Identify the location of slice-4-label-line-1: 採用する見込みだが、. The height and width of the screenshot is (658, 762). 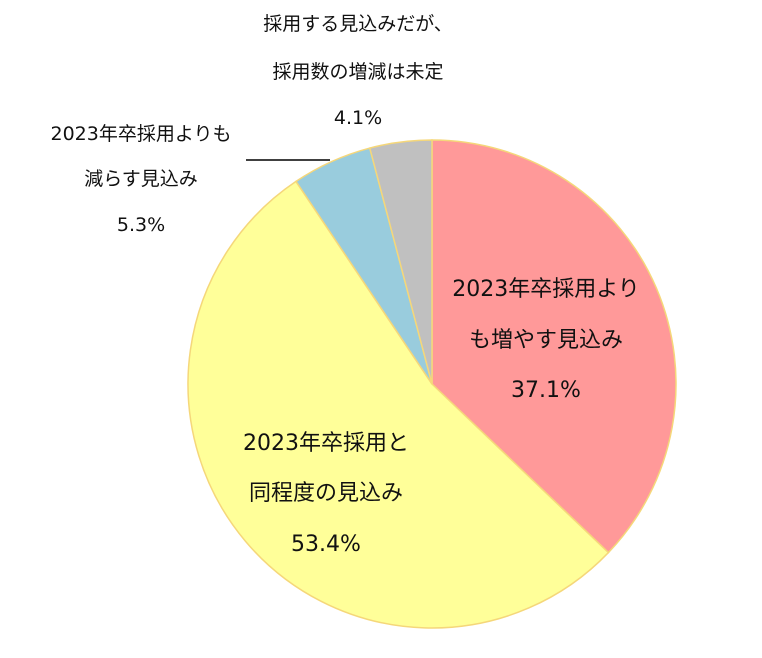
(358, 24).